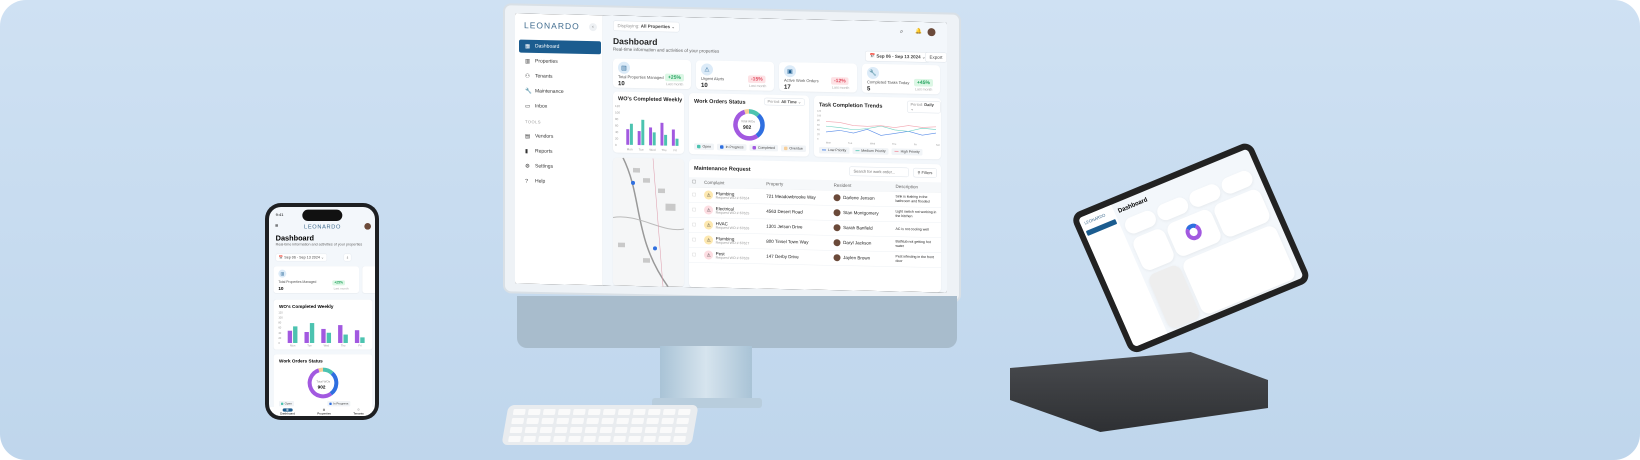  What do you see at coordinates (858, 228) in the screenshot?
I see `resident-name: Sarah Banfield` at bounding box center [858, 228].